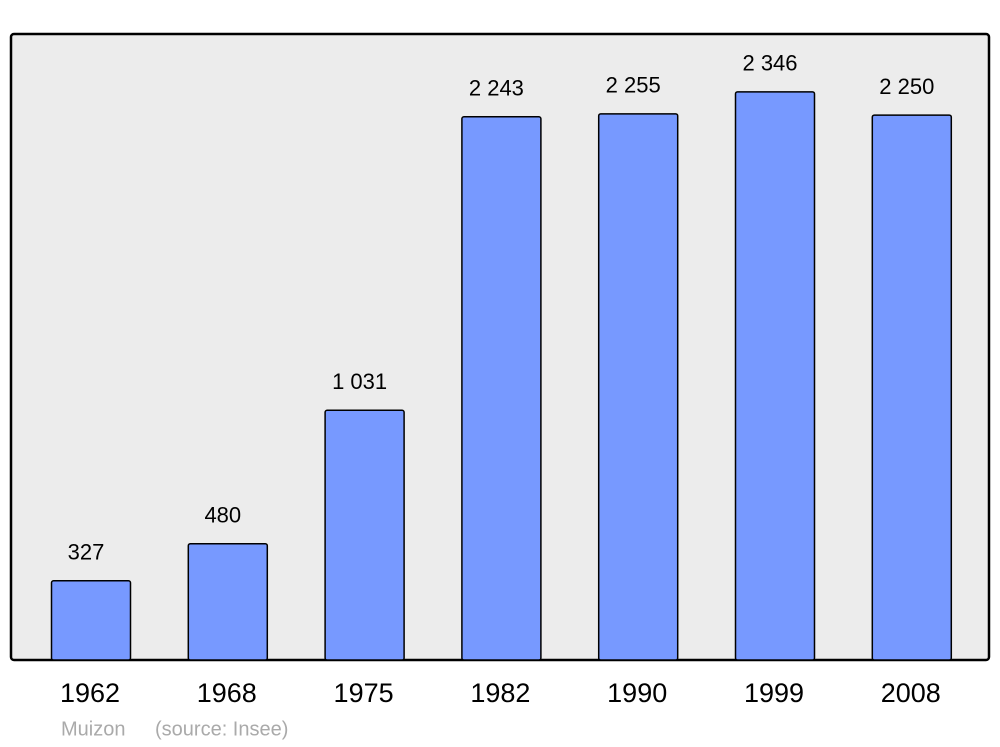  I want to click on x-tick-label: 1999, so click(774, 693).